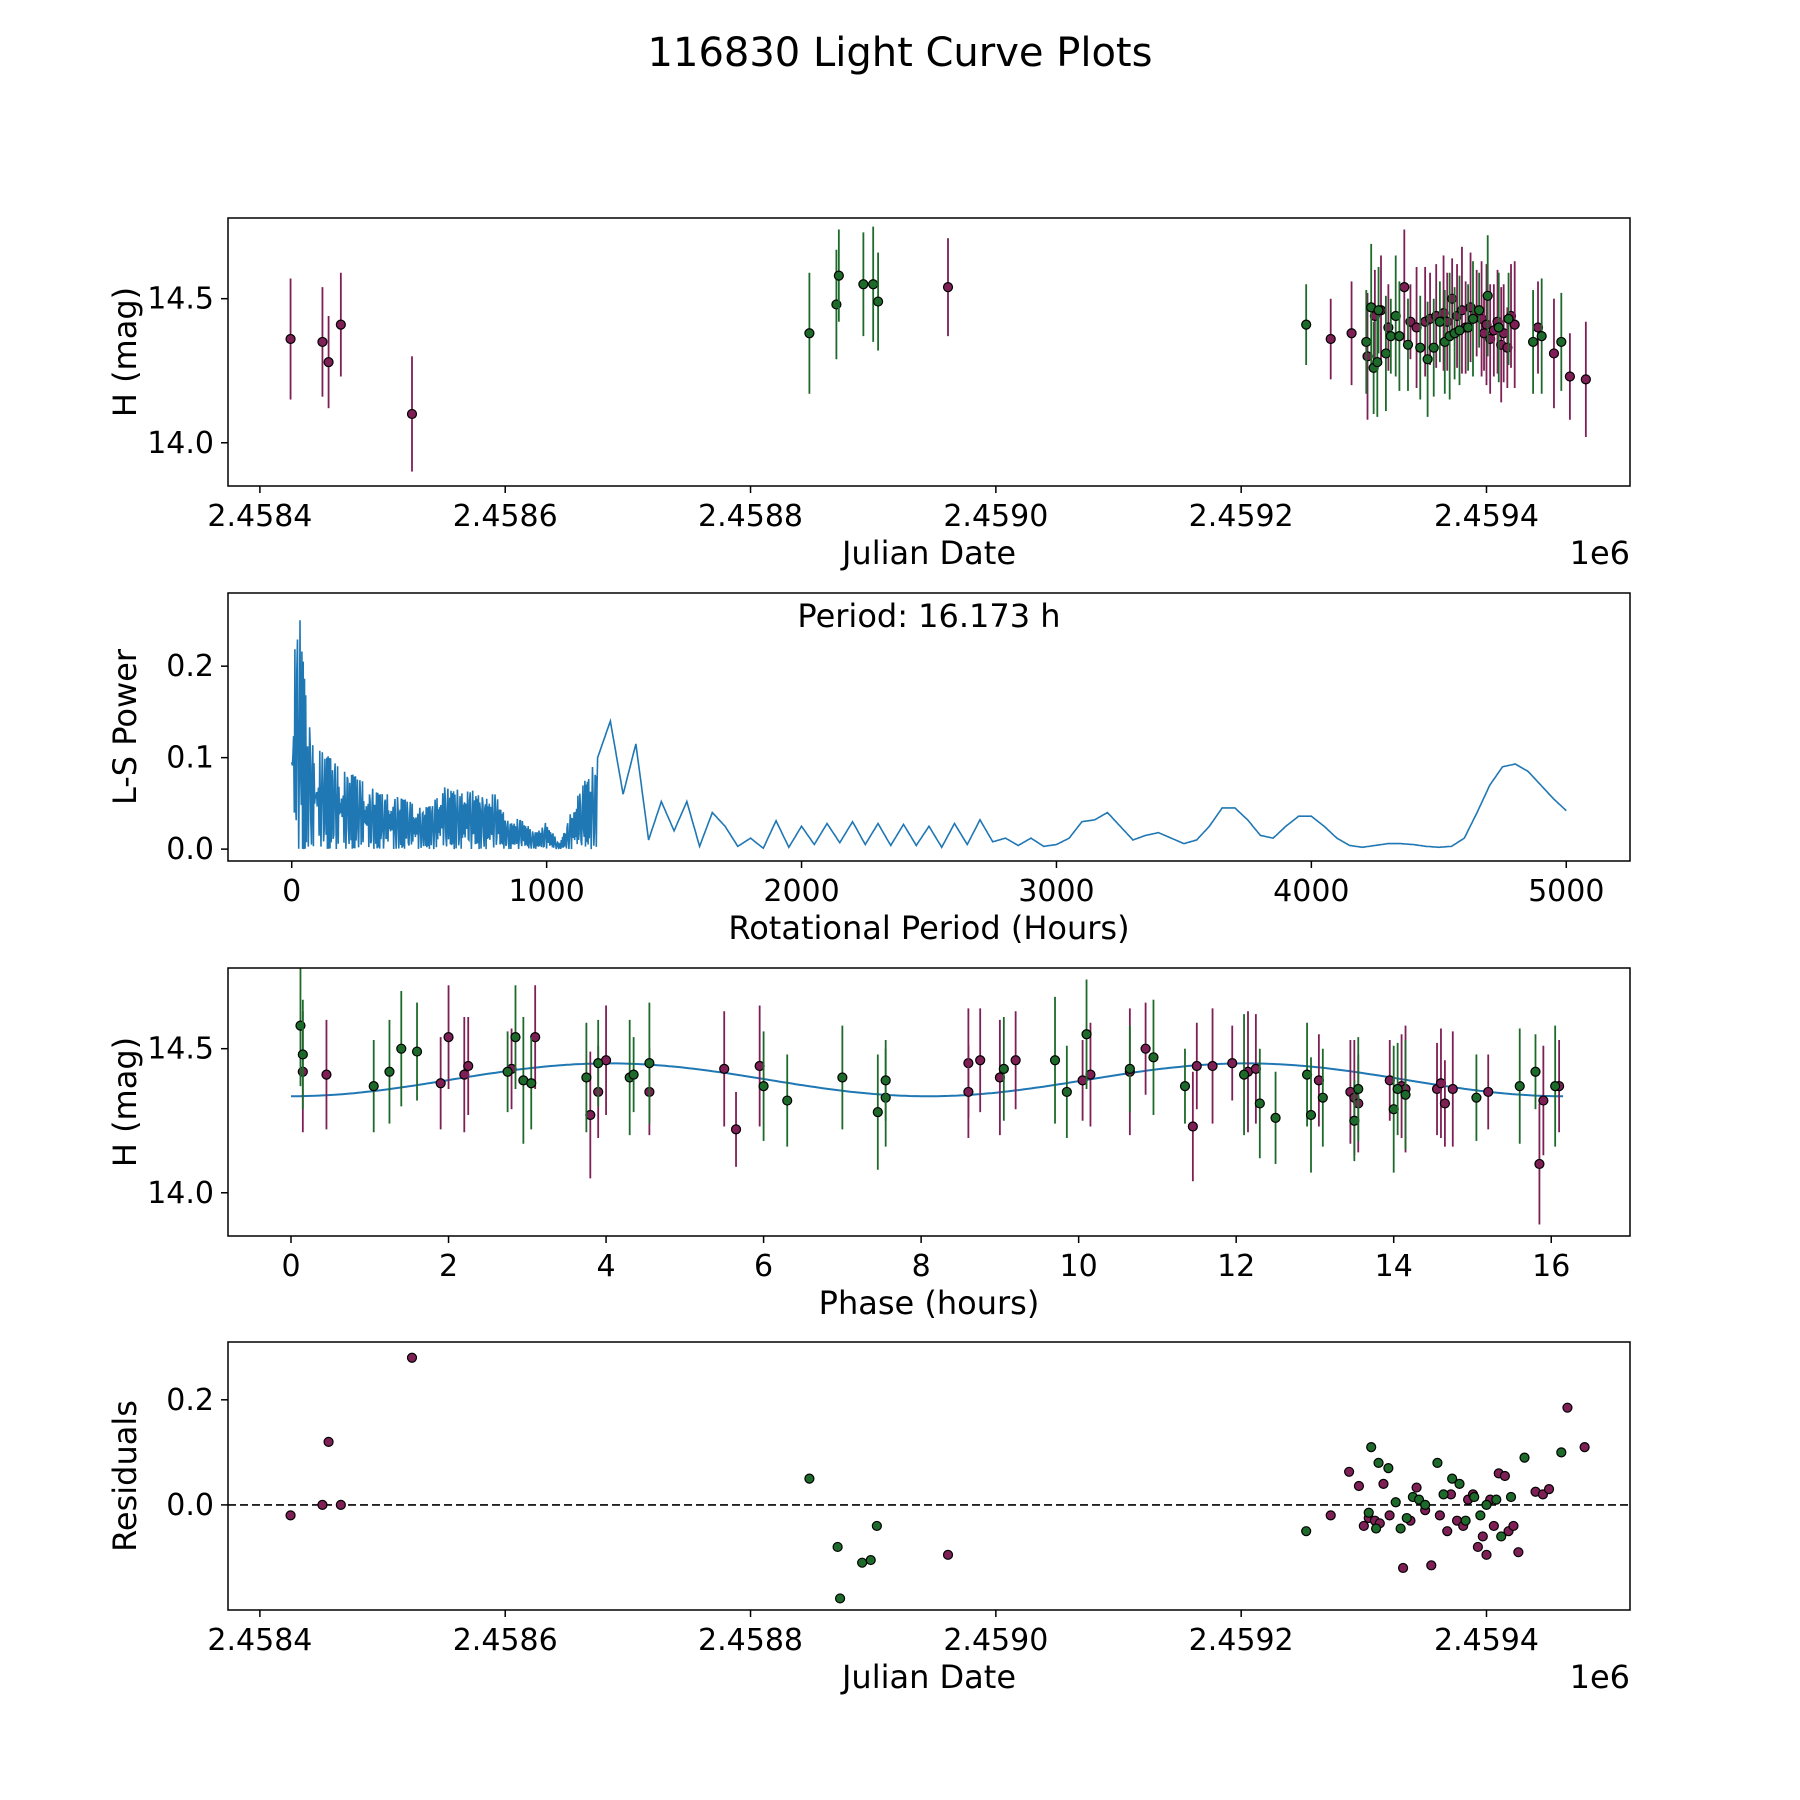 The image size is (1800, 1800). Describe the element at coordinates (448, 1266) in the screenshot. I see `x-tick-label: 2` at that location.